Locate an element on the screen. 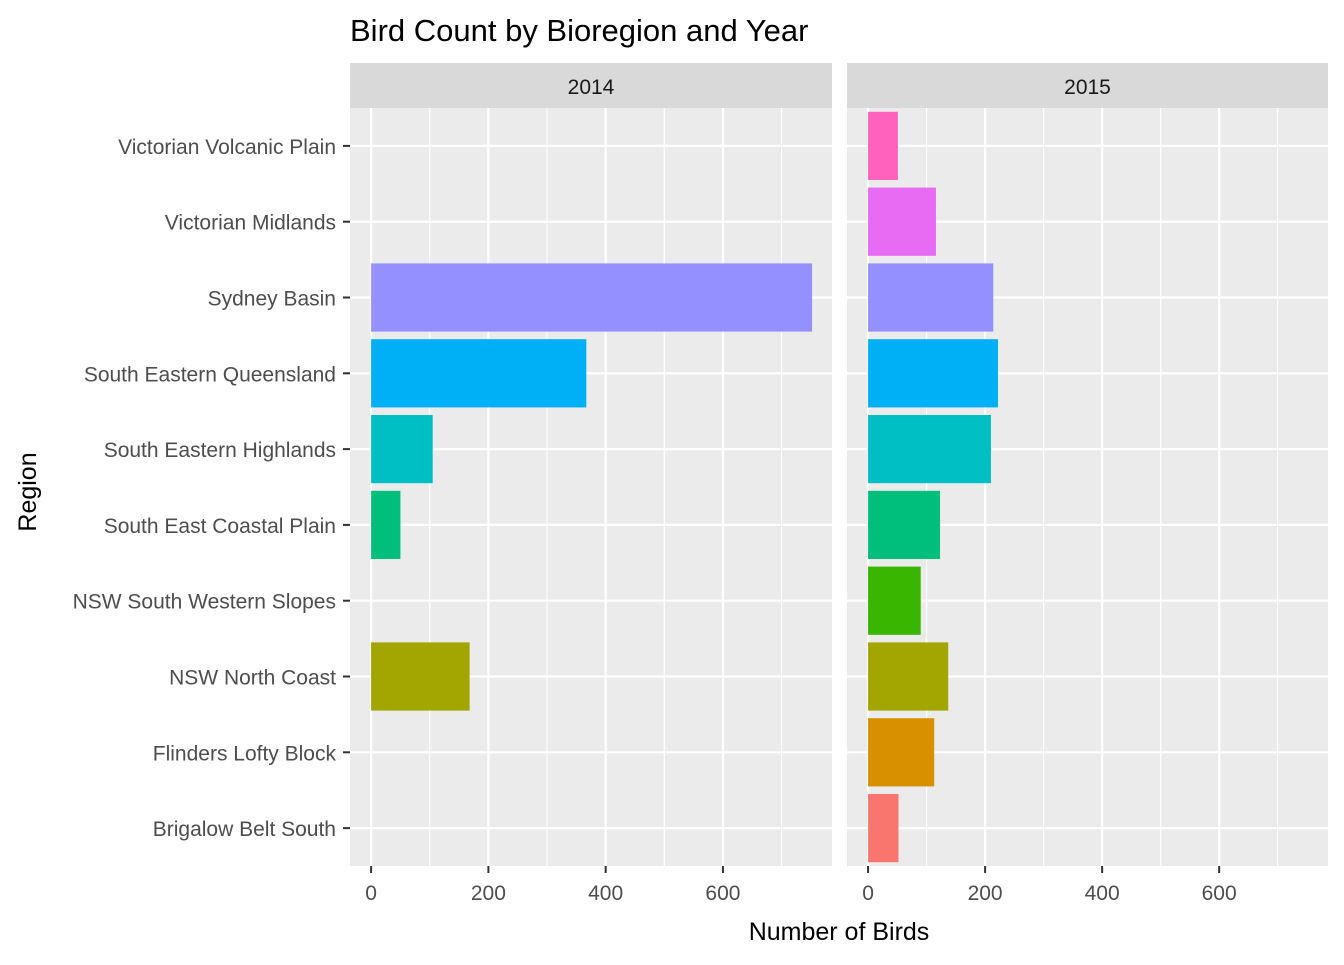 The height and width of the screenshot is (965, 1344). facet-strip-label: 2014 is located at coordinates (591, 87).